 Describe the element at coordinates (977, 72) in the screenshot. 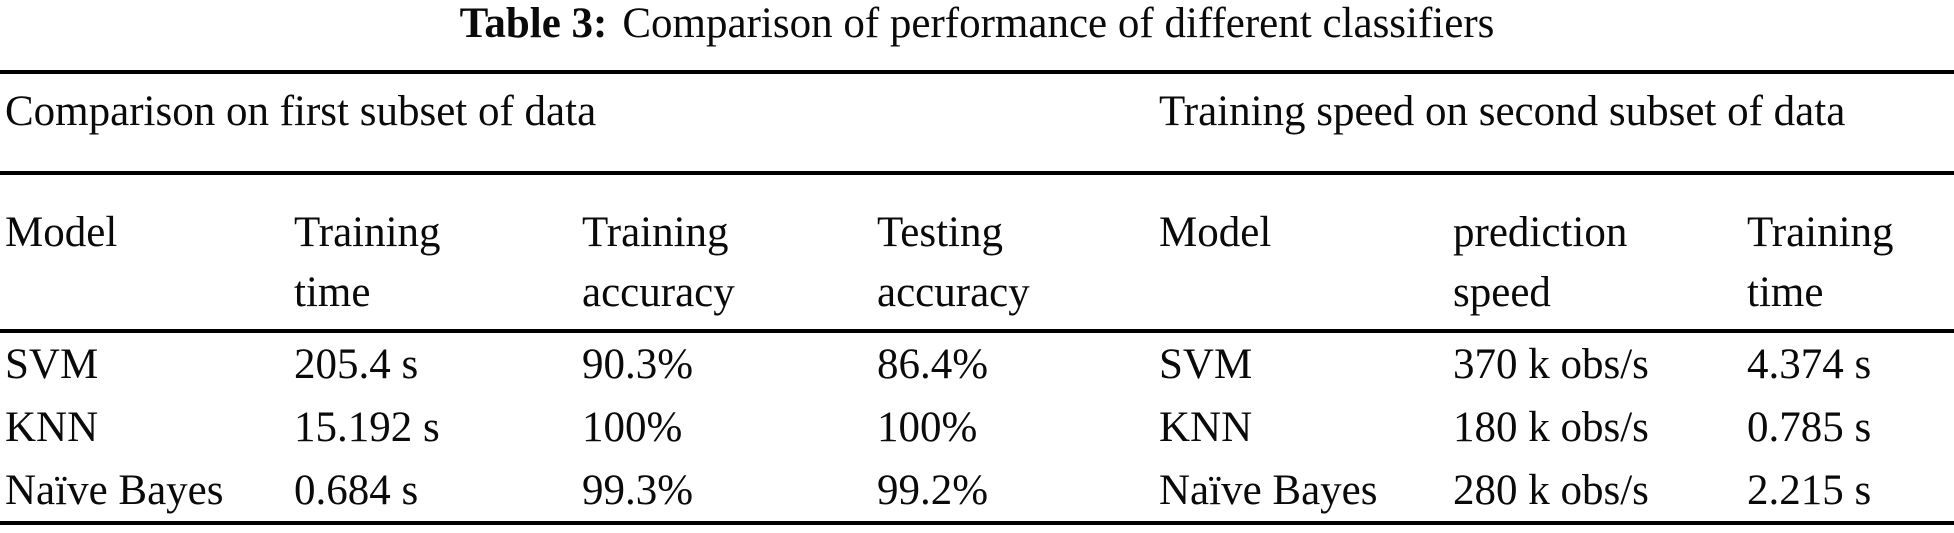

I see `top-rule` at that location.